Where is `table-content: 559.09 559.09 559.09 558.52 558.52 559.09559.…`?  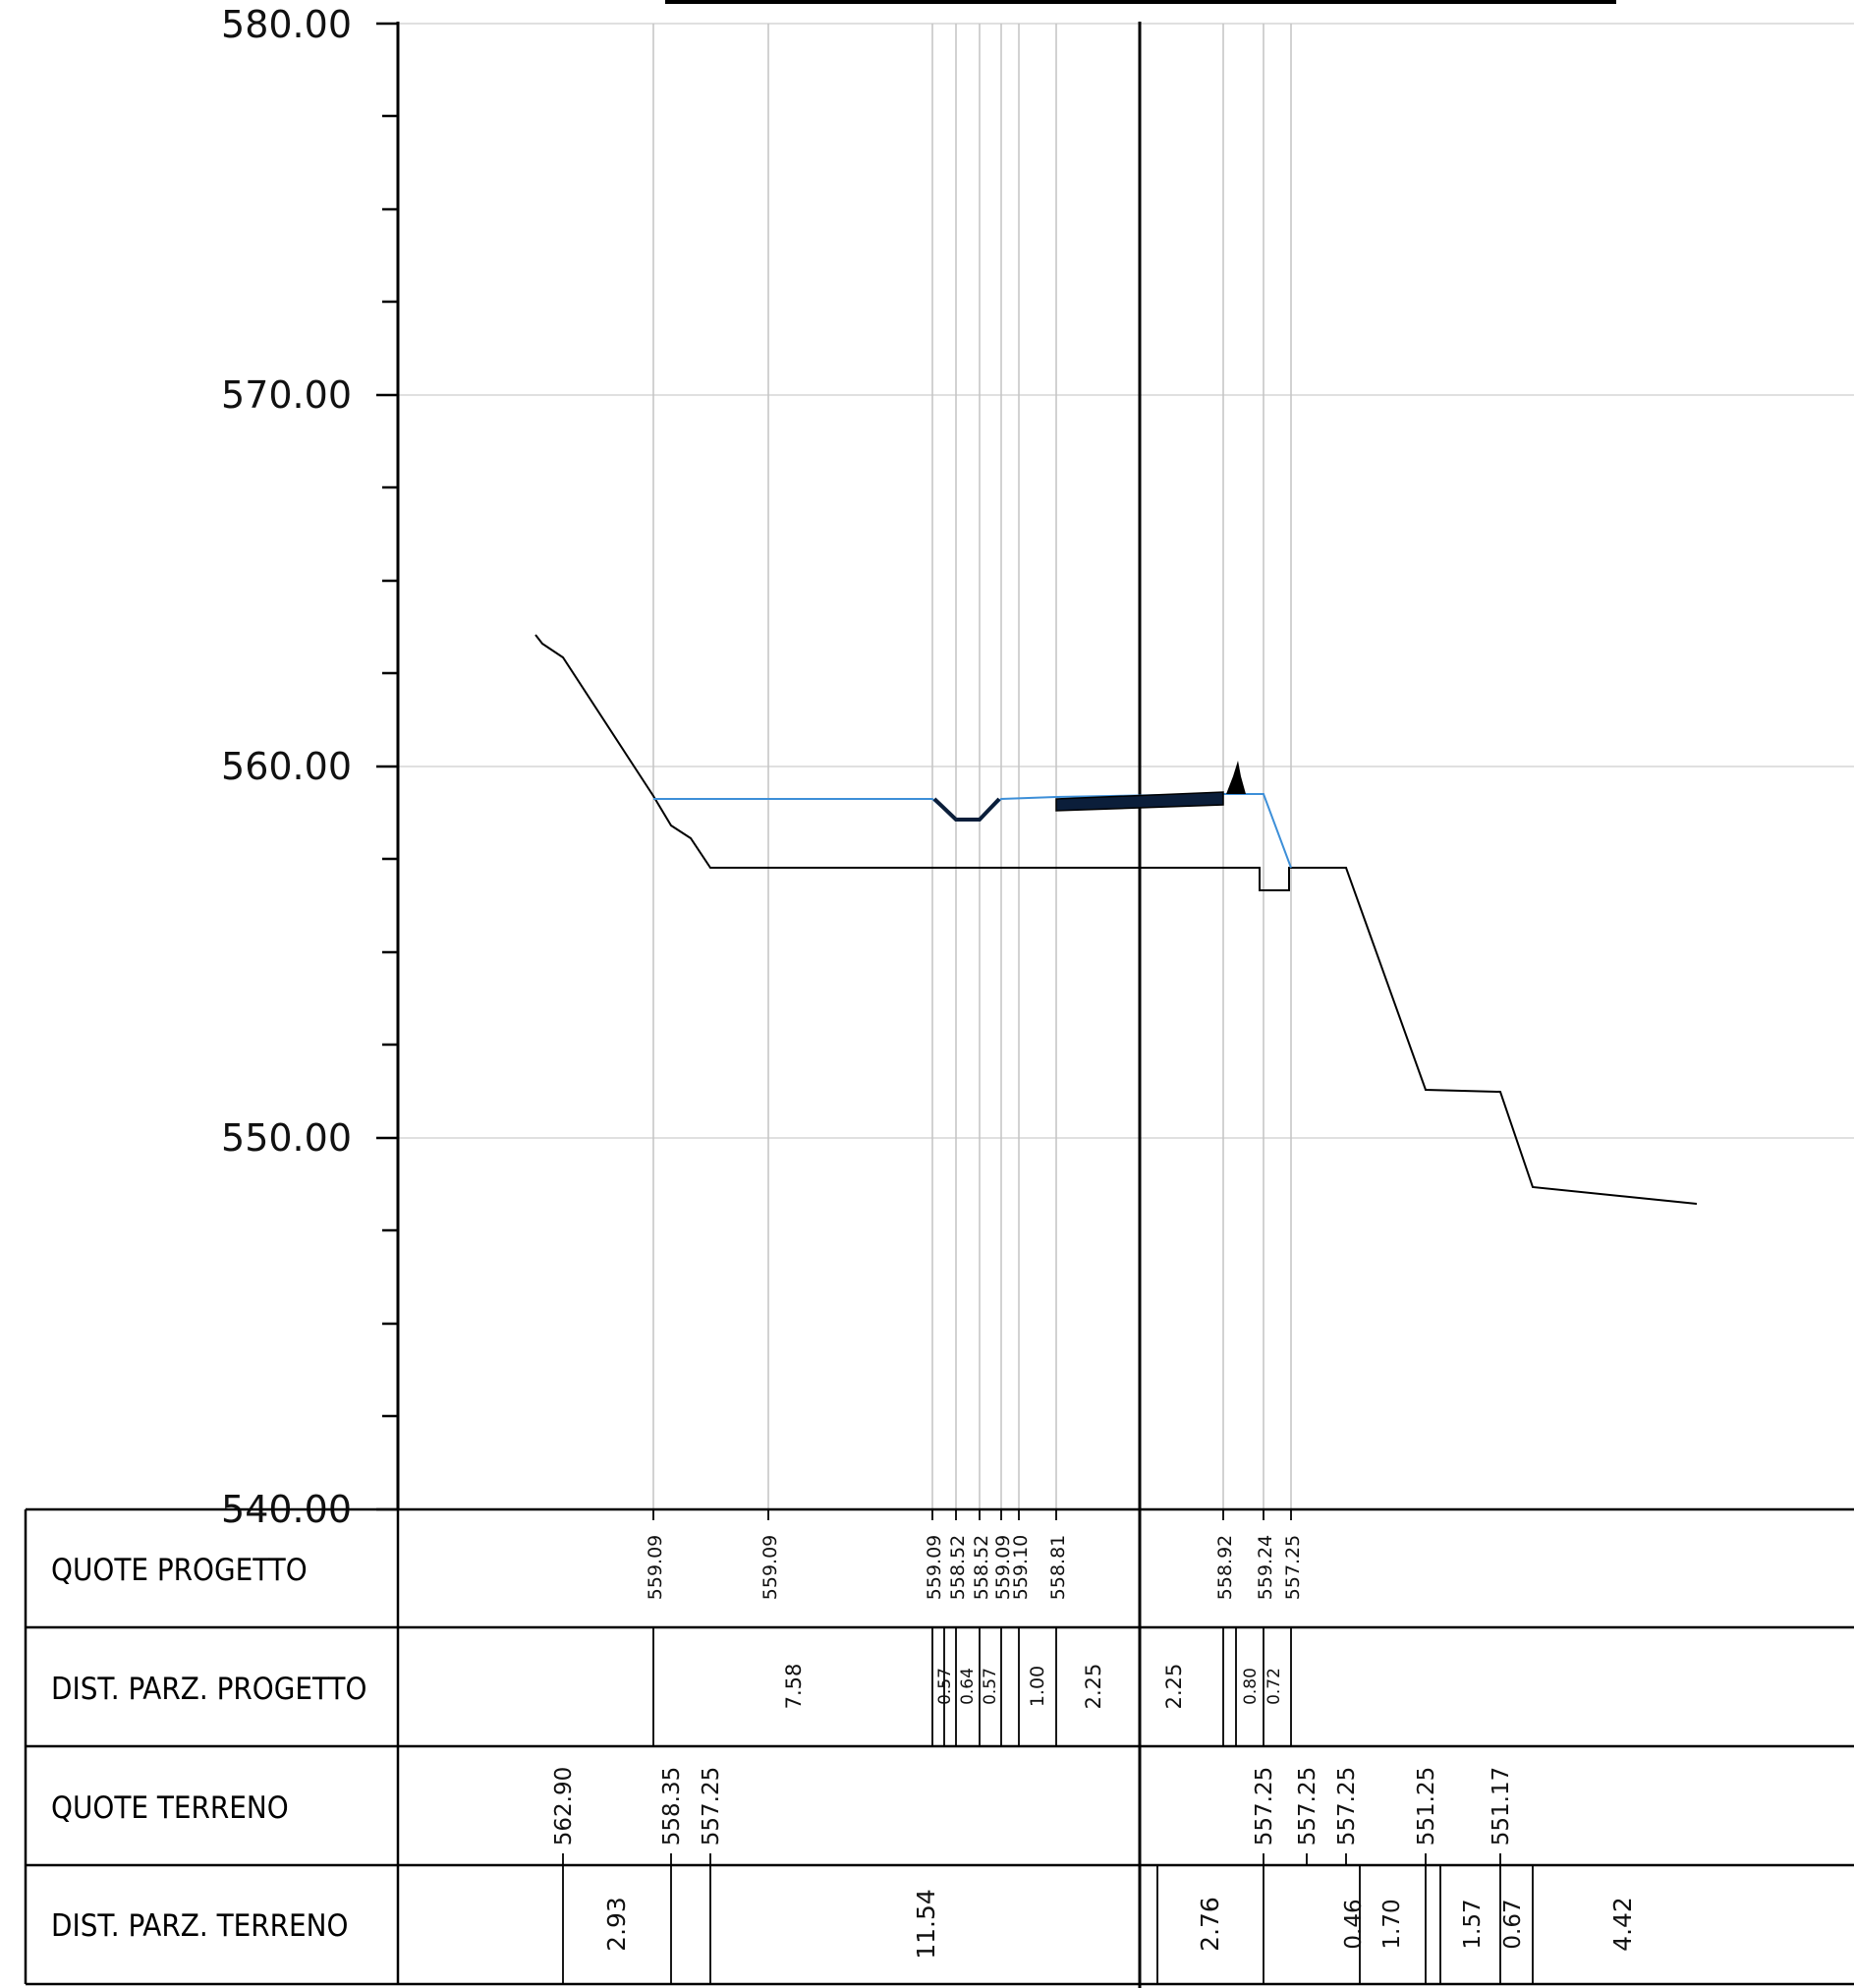 table-content: 559.09 559.09 559.09 558.52 558.52 559.09559.… is located at coordinates (1094, 1746).